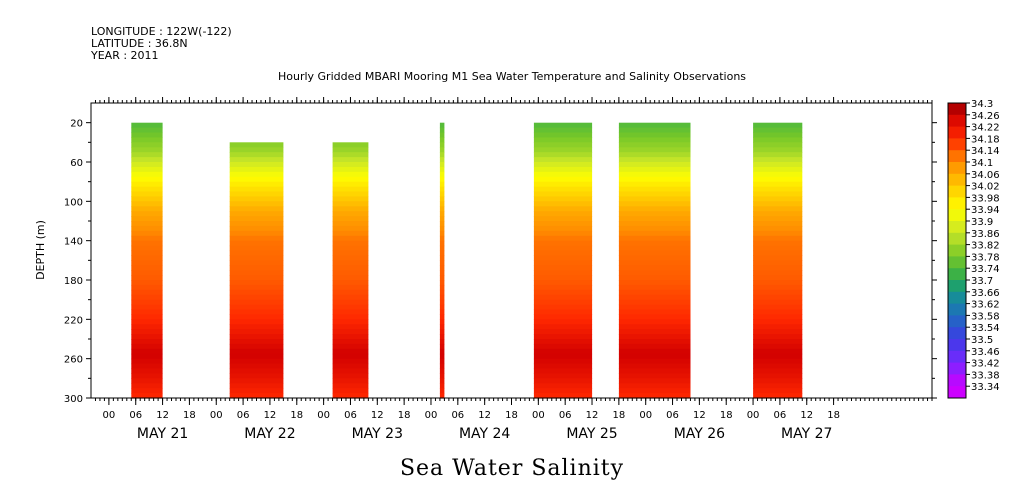 This screenshot has height=504, width=1009. Describe the element at coordinates (985, 175) in the screenshot. I see `colorbar-label: 34.06` at that location.